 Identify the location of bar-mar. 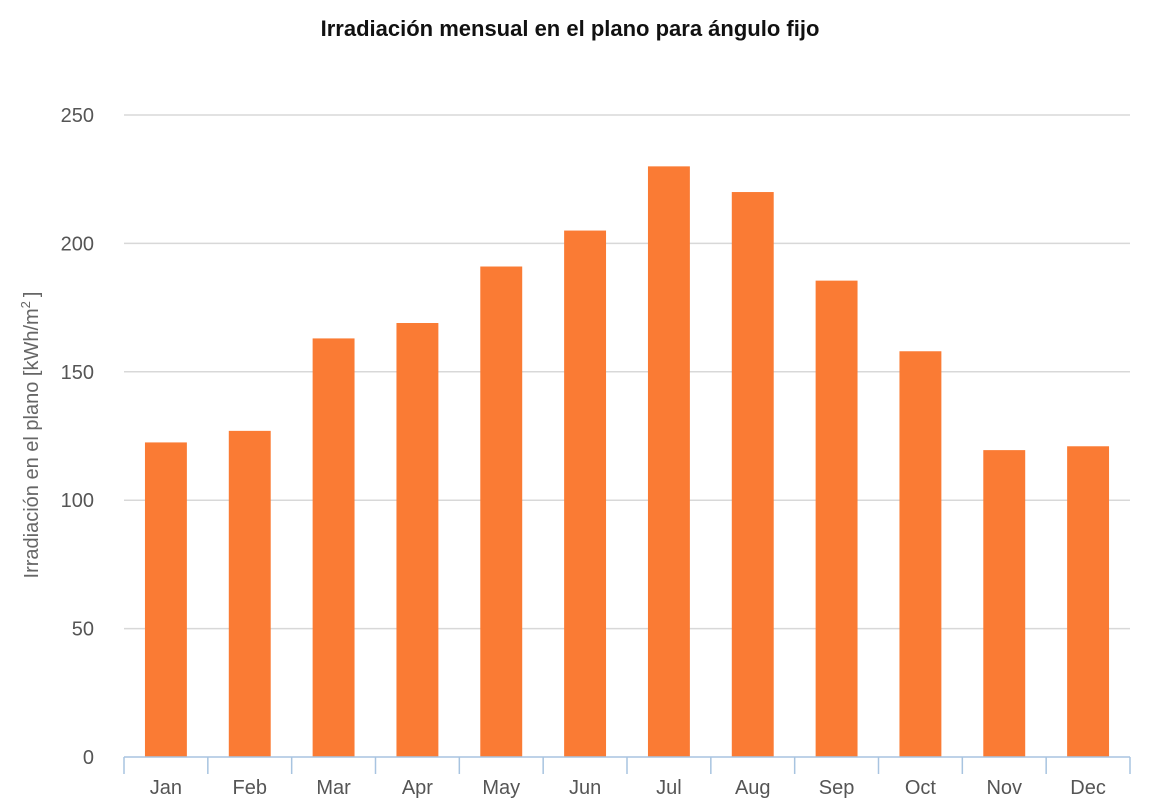
(333, 547).